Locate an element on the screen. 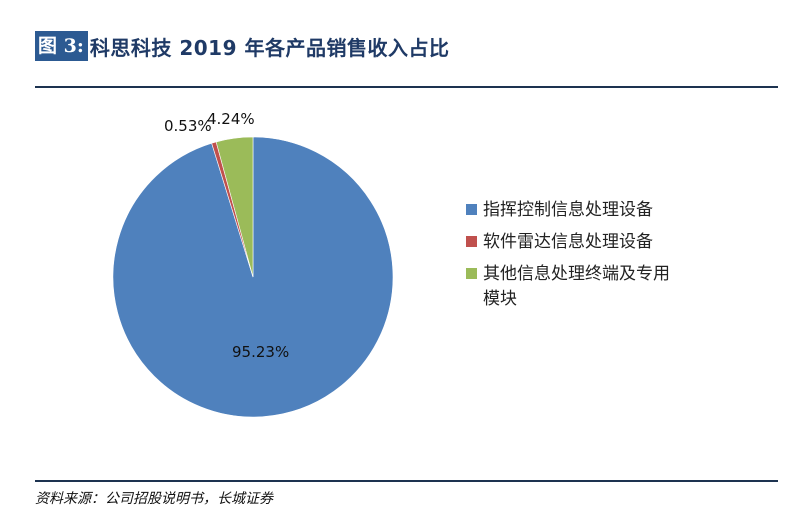 The image size is (800, 525). chart-legend: 指挥控制信息处理设备 软件雷达信息处理设备 其他信息处理终端及专用模块 is located at coordinates (576, 258).